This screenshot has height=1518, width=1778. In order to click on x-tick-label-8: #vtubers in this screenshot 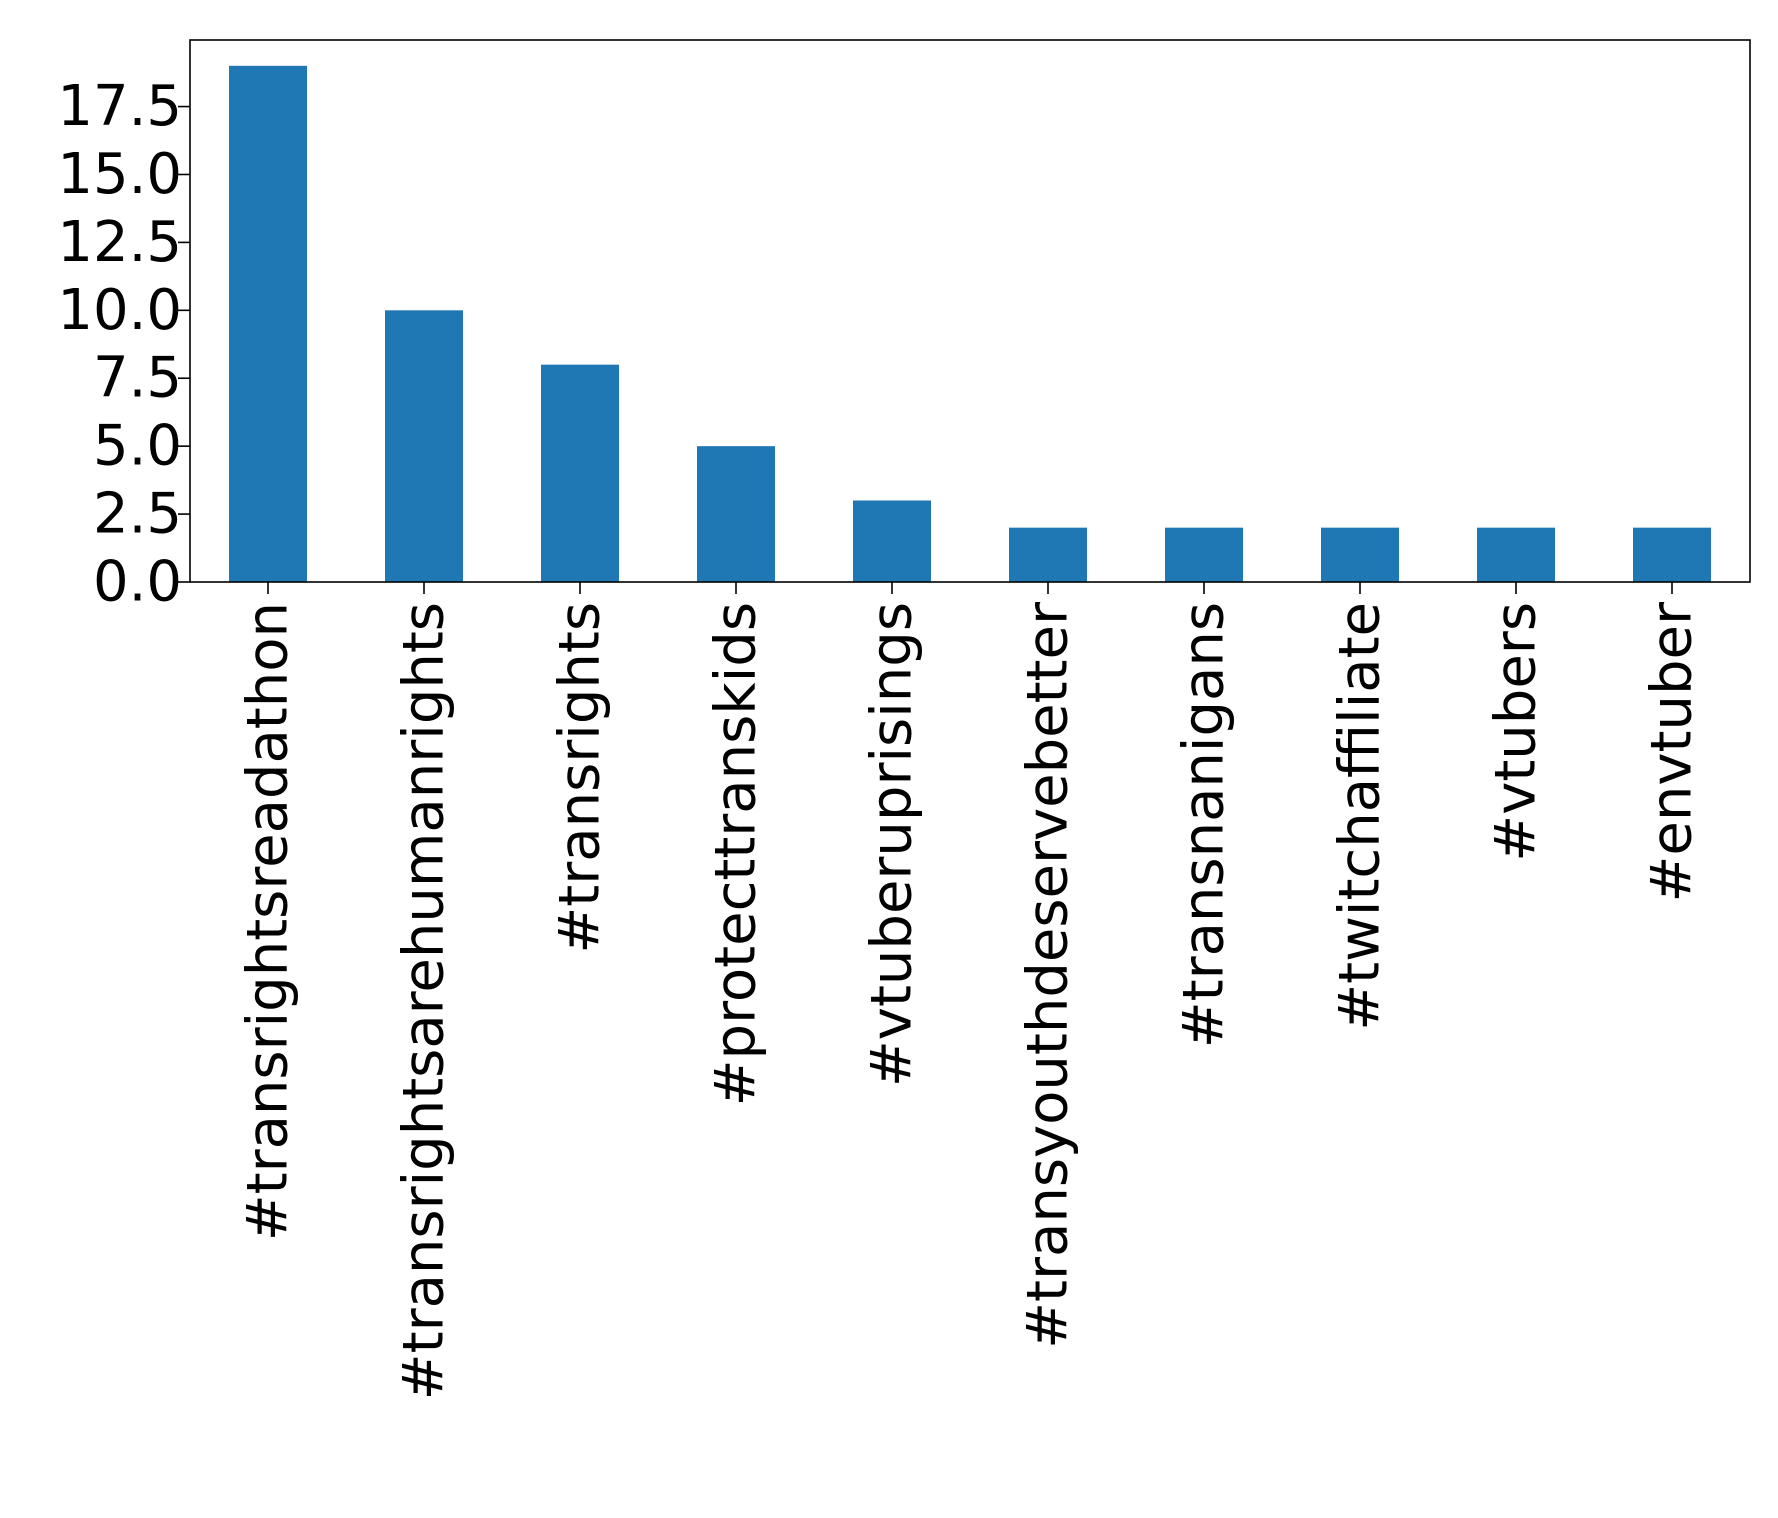, I will do `click(1516, 732)`.